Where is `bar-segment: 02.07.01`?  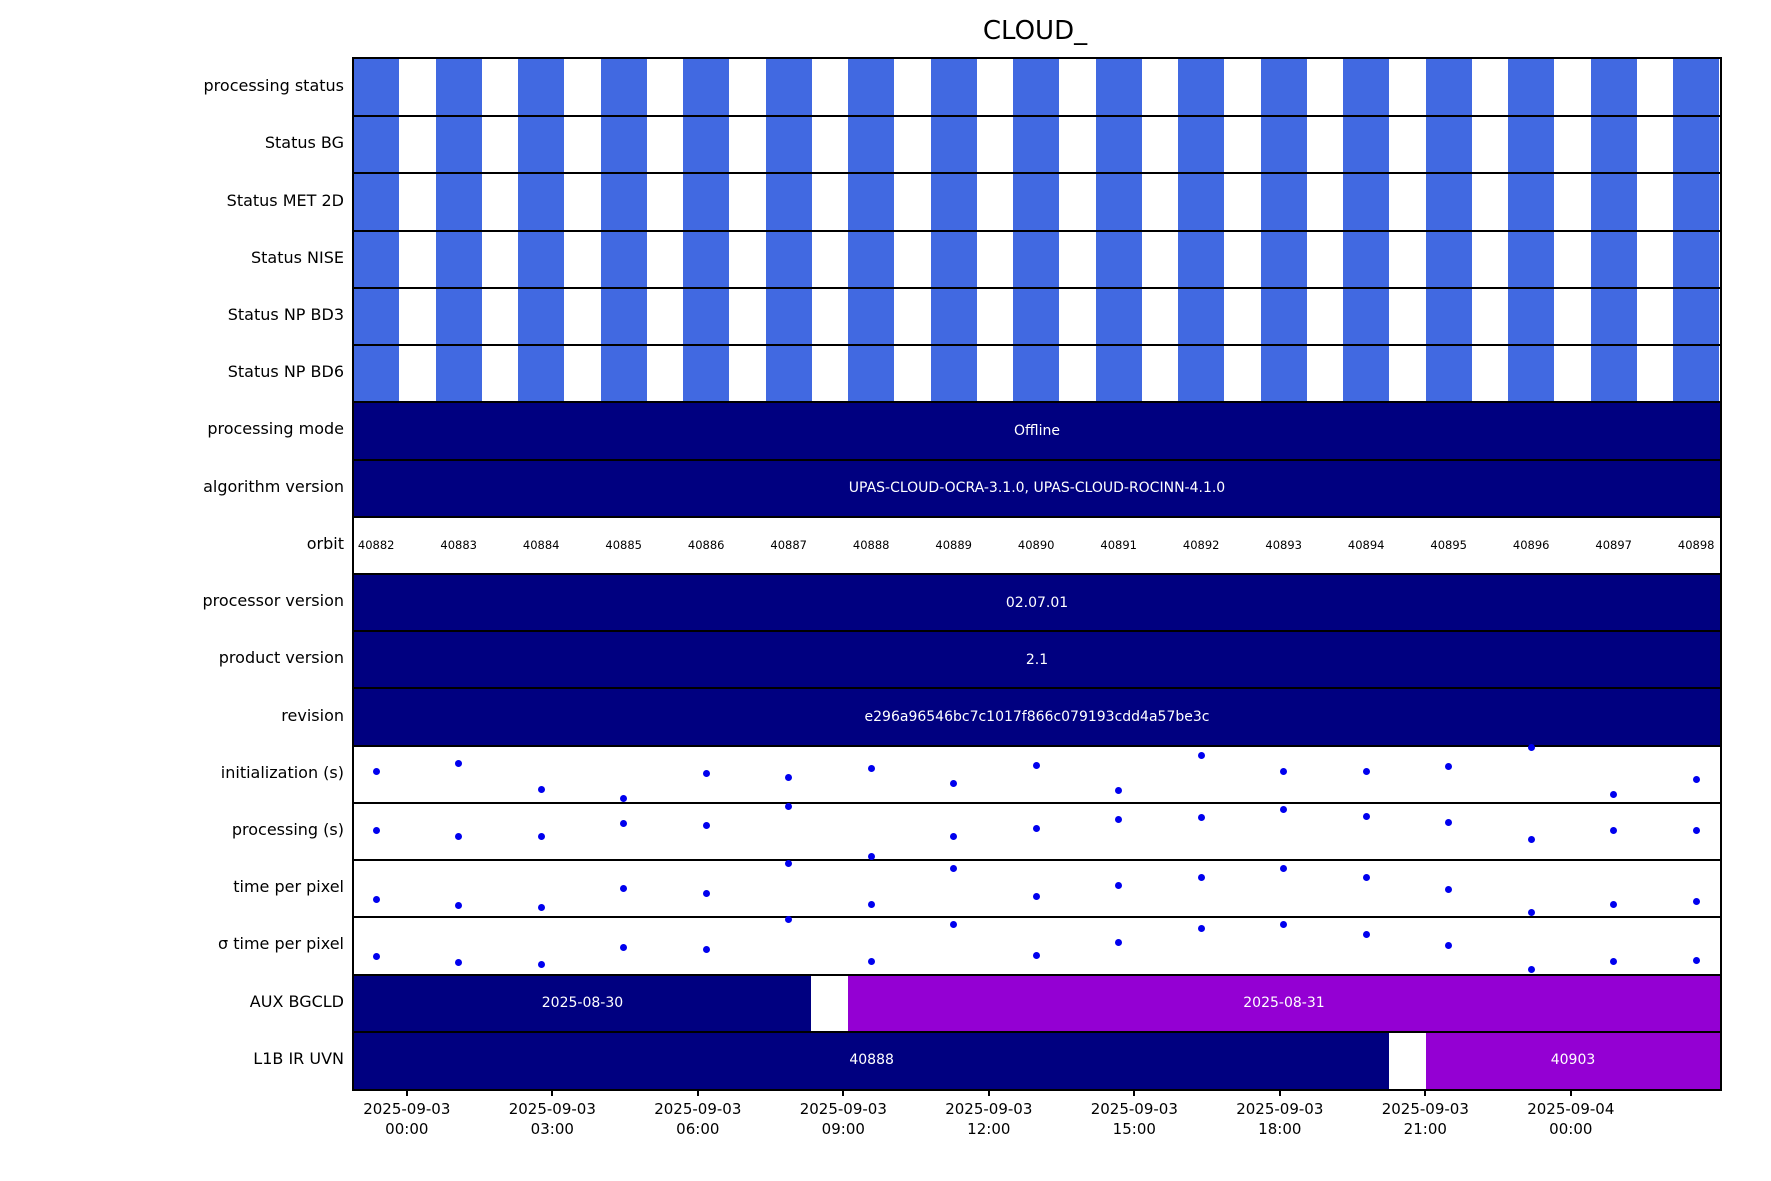
bar-segment: 02.07.01 is located at coordinates (1037, 603).